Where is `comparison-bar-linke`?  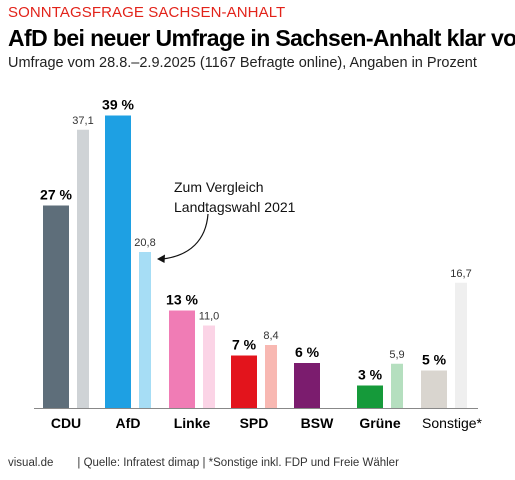 comparison-bar-linke is located at coordinates (209, 366).